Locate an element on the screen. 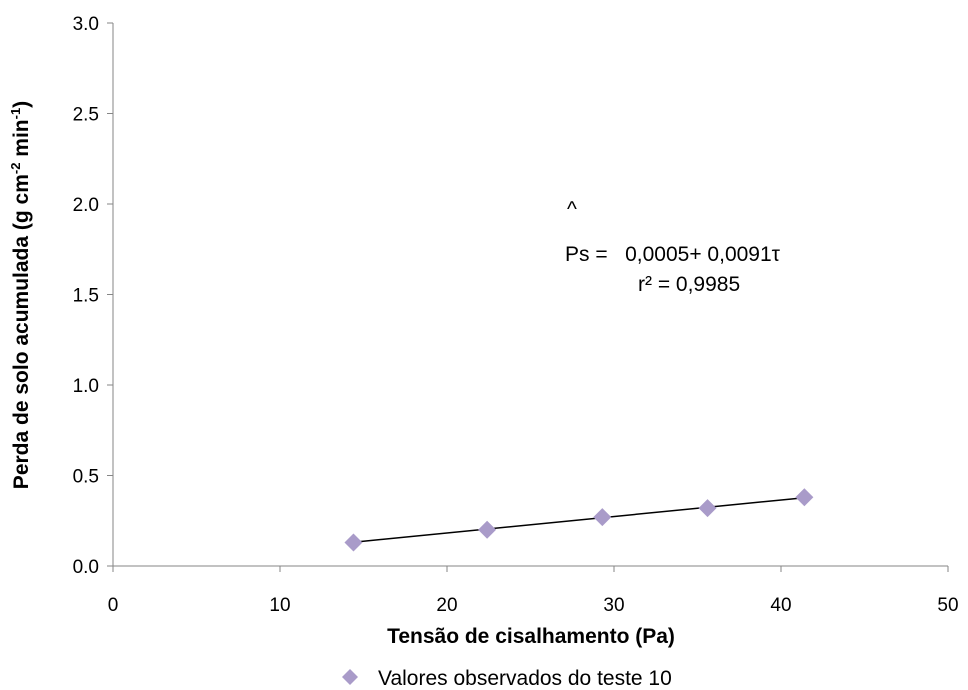 The image size is (968, 690). data-points is located at coordinates (579, 520).